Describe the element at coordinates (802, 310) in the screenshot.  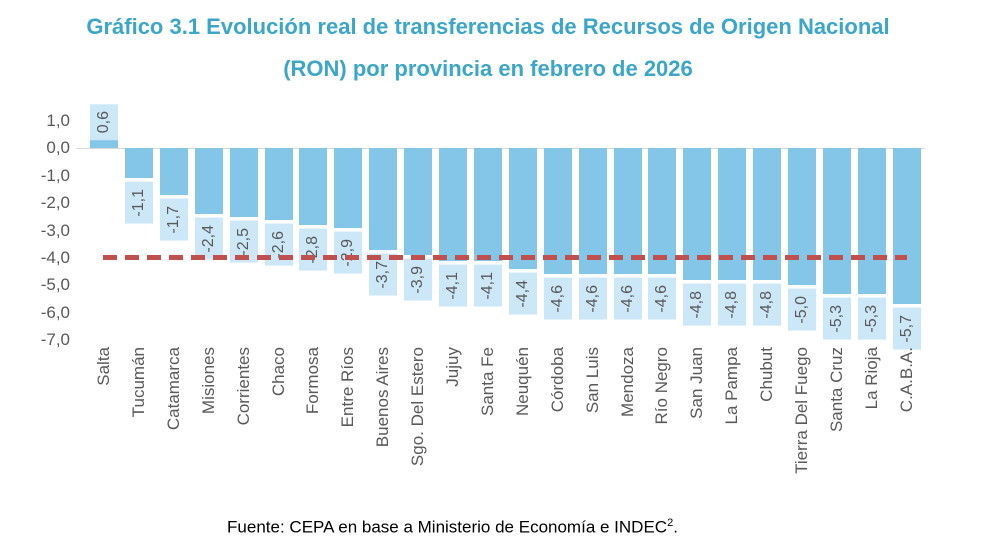
I see `bar-value-label: -5,0` at that location.